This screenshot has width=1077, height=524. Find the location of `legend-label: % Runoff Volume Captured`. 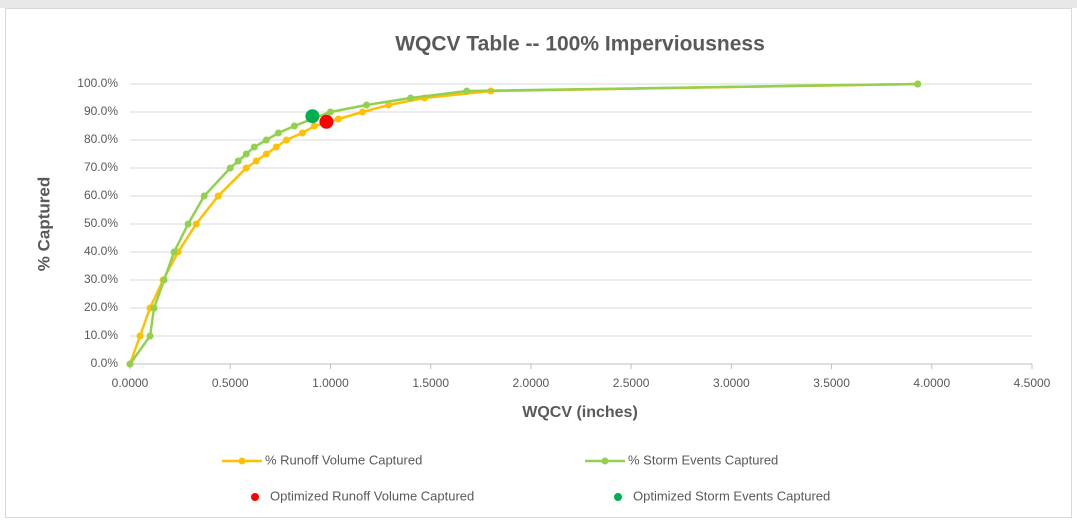

legend-label: % Runoff Volume Captured is located at coordinates (343, 459).